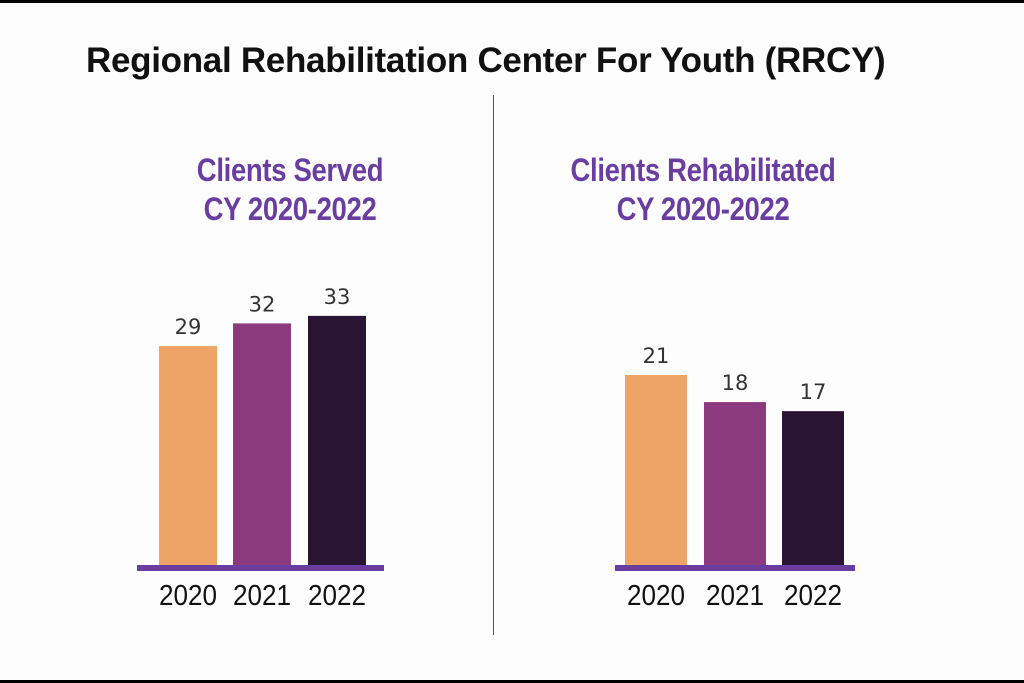  What do you see at coordinates (262, 444) in the screenshot?
I see `bar-clients-served-2021` at bounding box center [262, 444].